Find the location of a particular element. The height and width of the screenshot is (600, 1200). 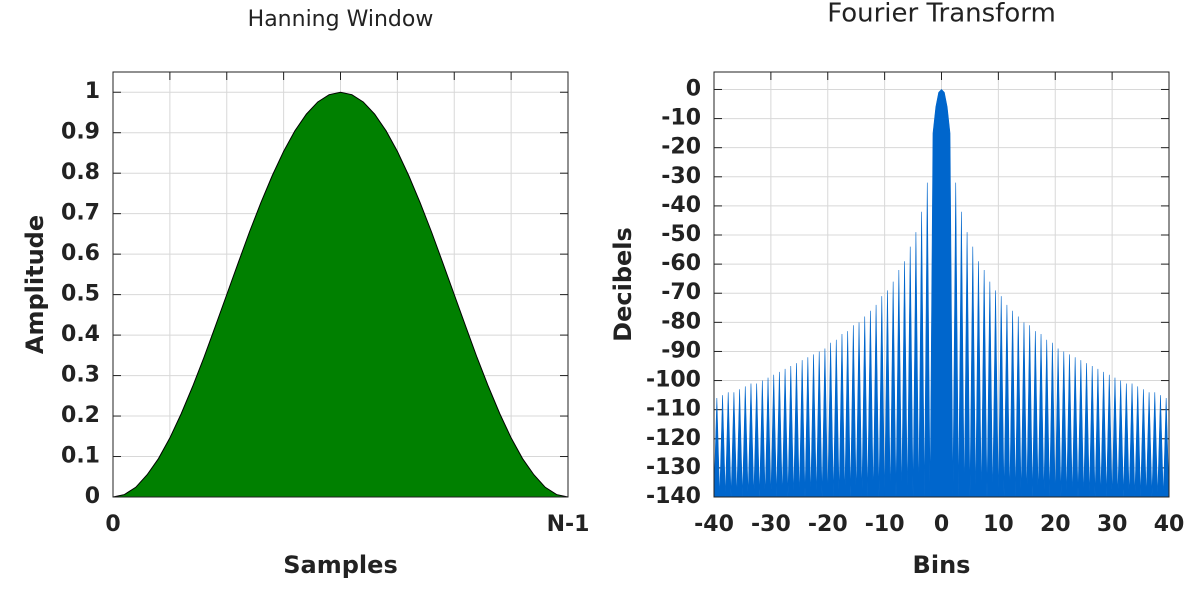

y-tick-label: -60 is located at coordinates (681, 263).